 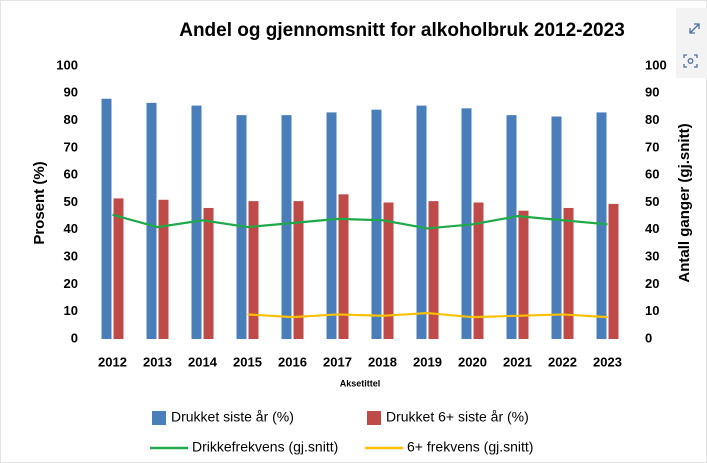 I want to click on y2-tick-label: 100, so click(x=656, y=64).